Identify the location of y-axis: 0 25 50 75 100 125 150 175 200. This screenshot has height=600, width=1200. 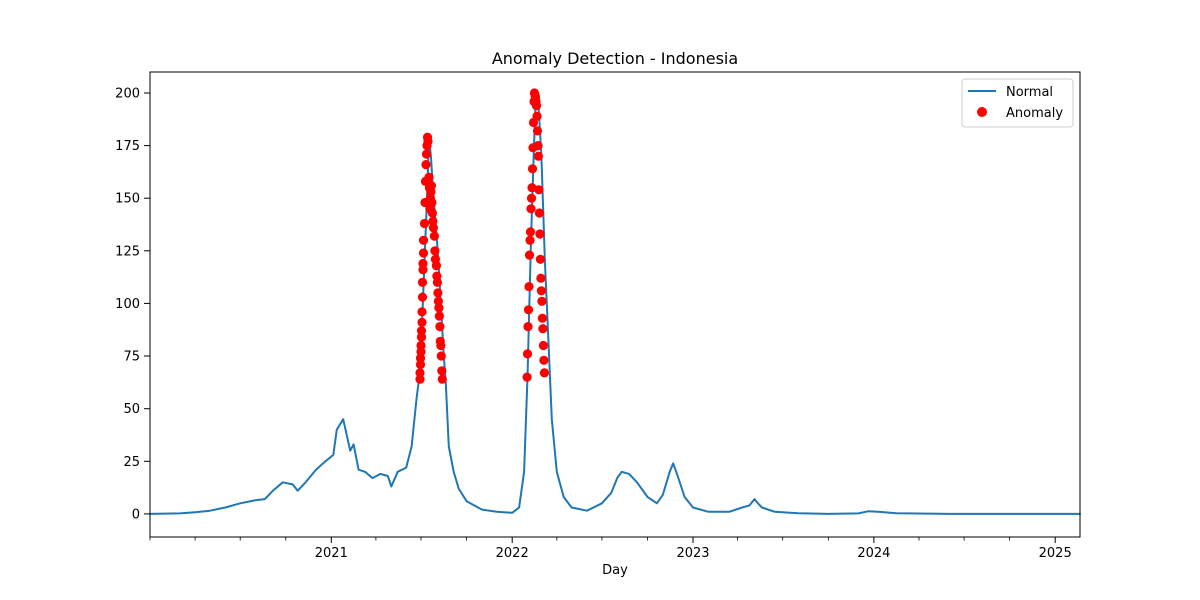
(132, 304).